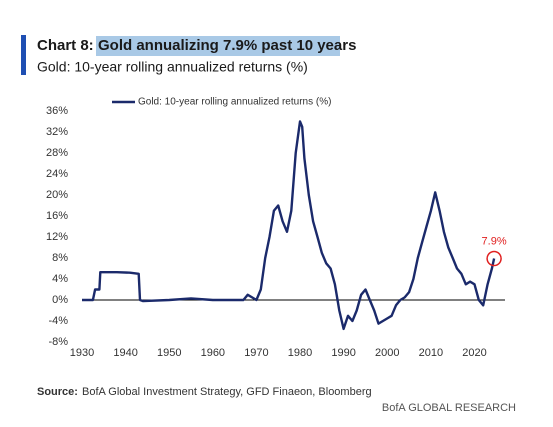 The height and width of the screenshot is (427, 553). Describe the element at coordinates (256, 353) in the screenshot. I see `x-tick-label: 1970` at that location.